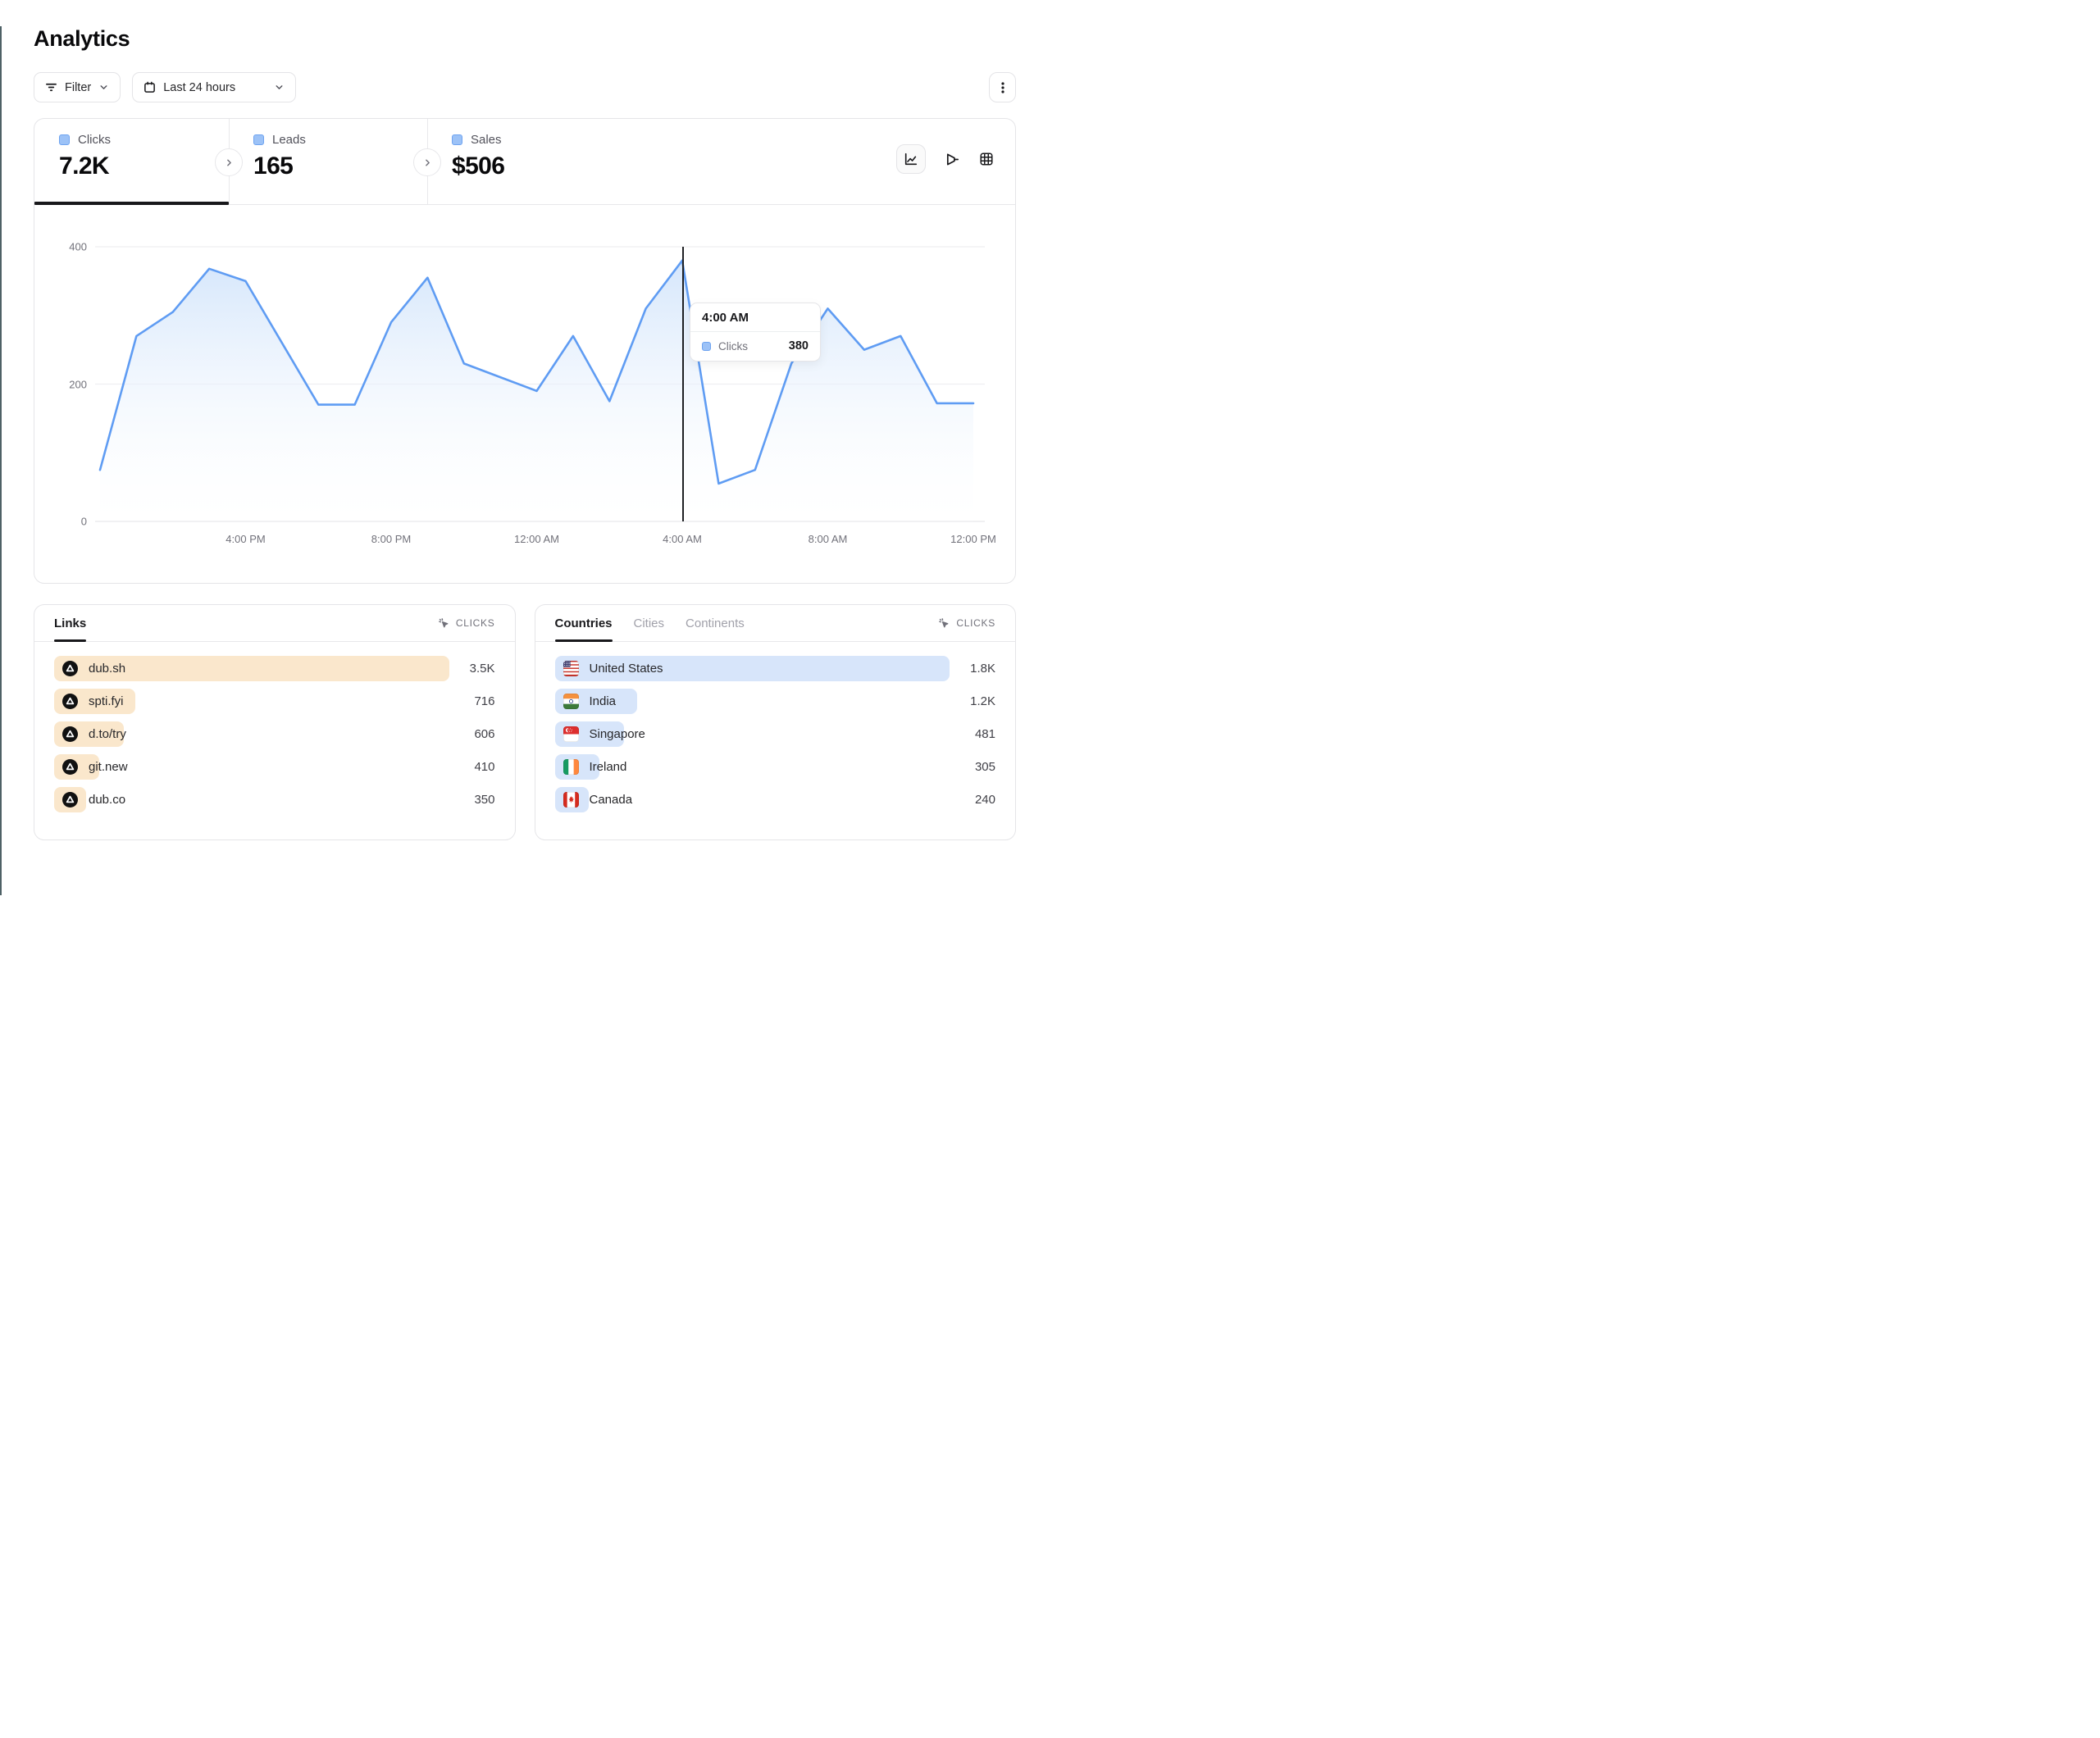  What do you see at coordinates (484, 734) in the screenshot?
I see `row-value: 606` at bounding box center [484, 734].